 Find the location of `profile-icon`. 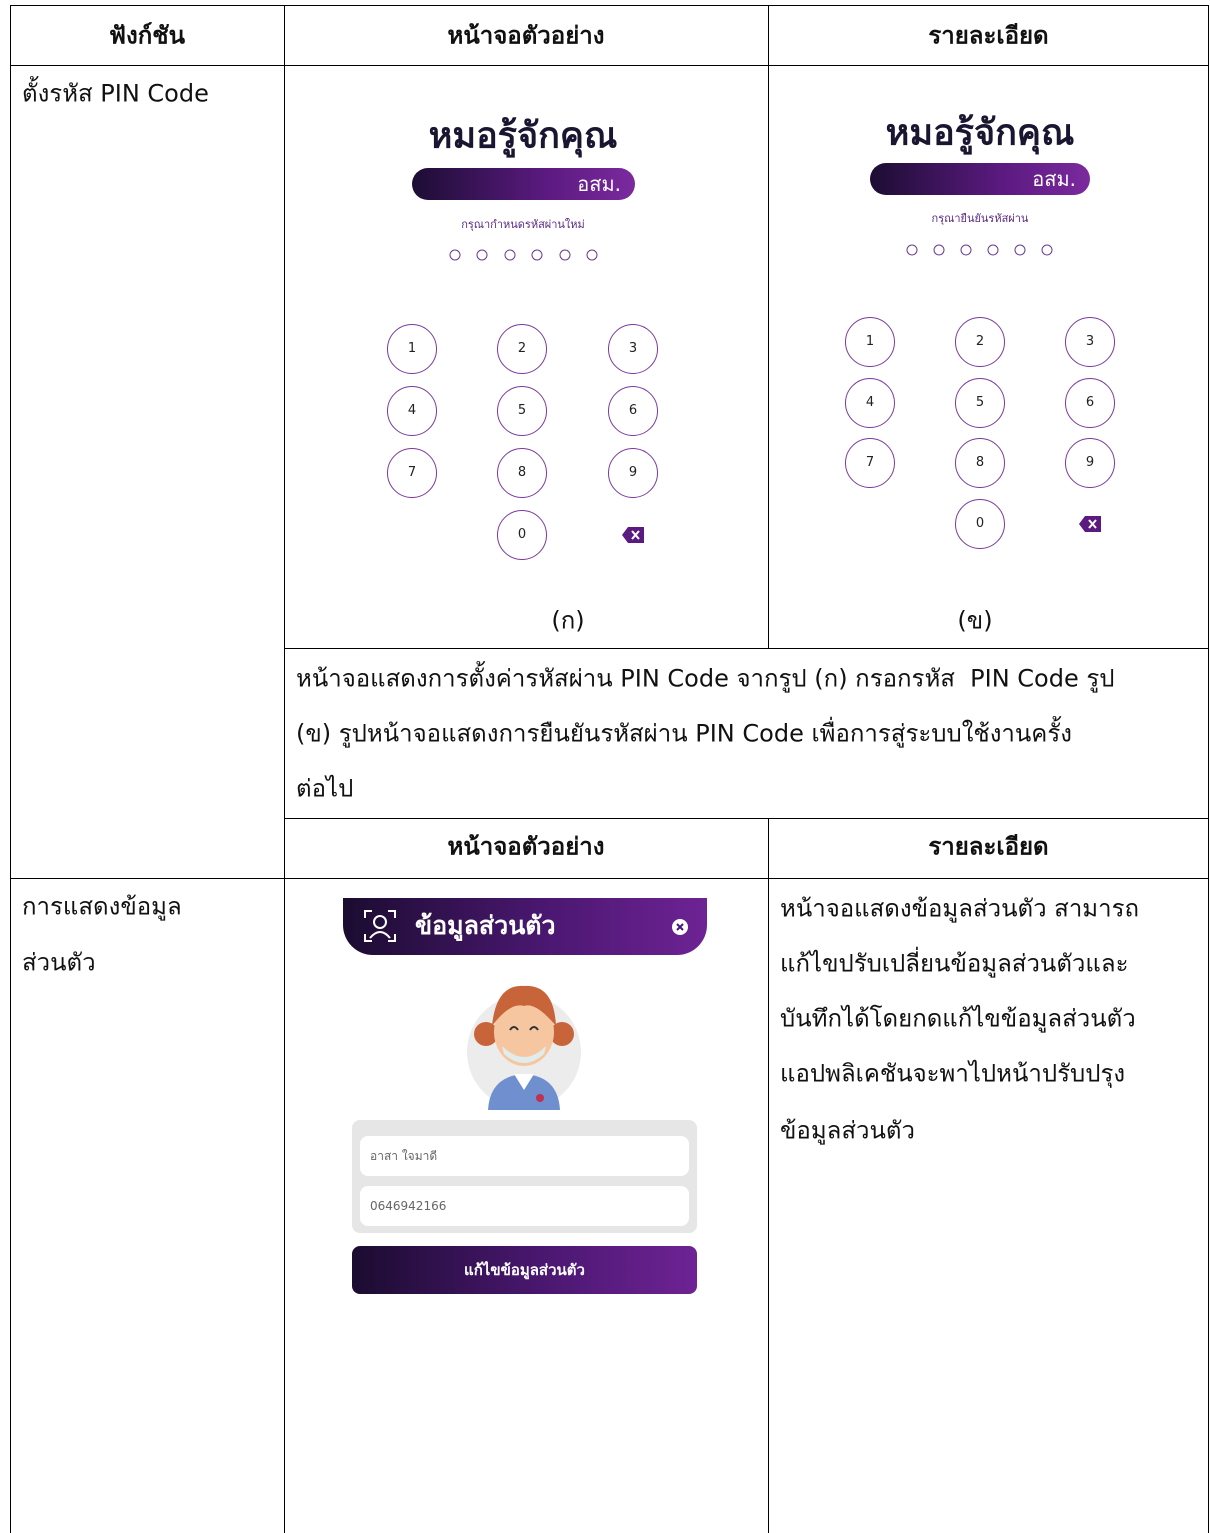

profile-icon is located at coordinates (380, 926).